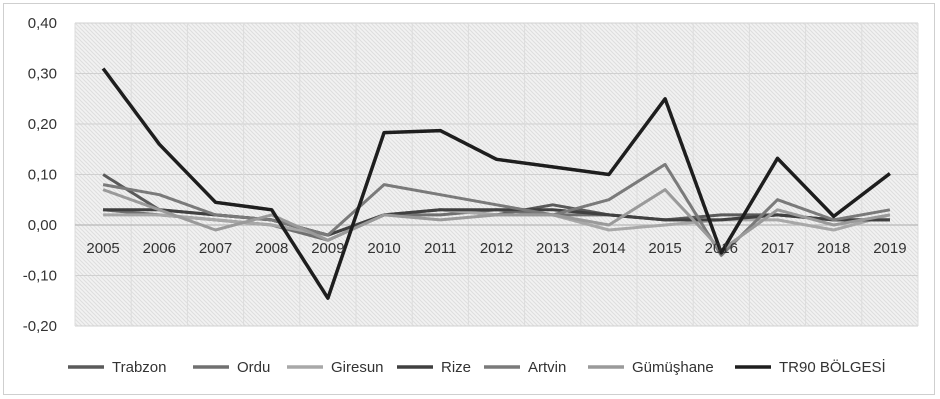  What do you see at coordinates (42, 23) in the screenshot?
I see `y-tick-label: 0,40` at bounding box center [42, 23].